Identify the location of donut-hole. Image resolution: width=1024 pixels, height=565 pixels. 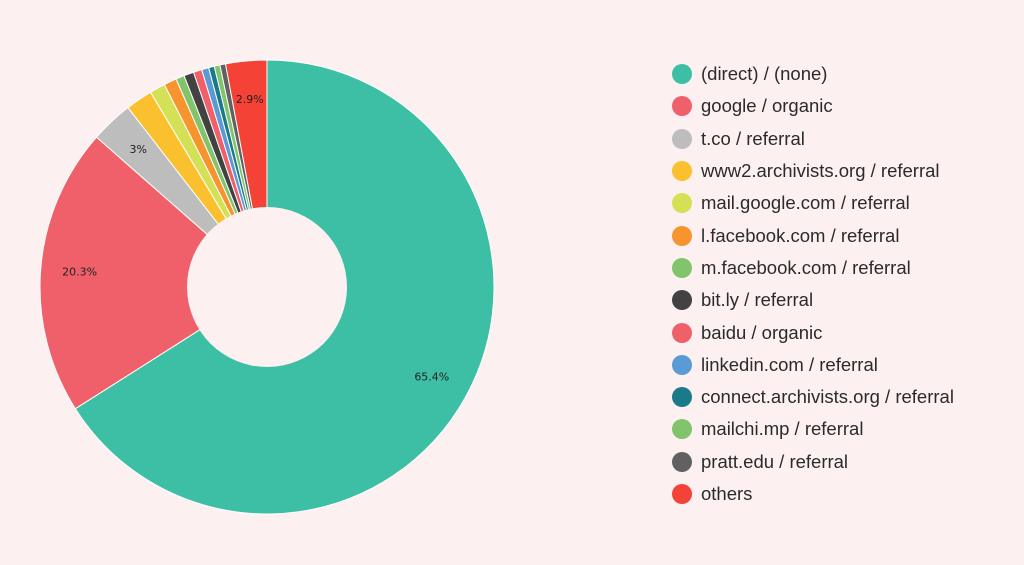
(267, 287).